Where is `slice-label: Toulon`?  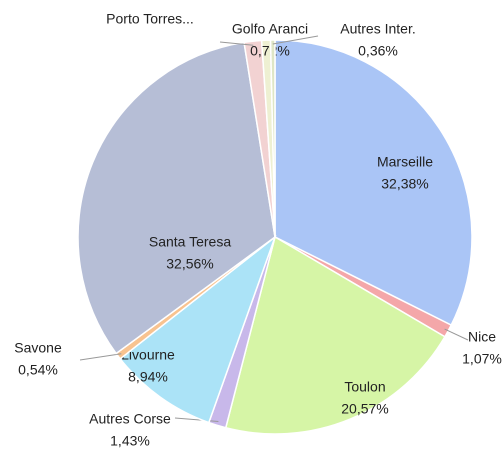
slice-label: Toulon is located at coordinates (364, 387).